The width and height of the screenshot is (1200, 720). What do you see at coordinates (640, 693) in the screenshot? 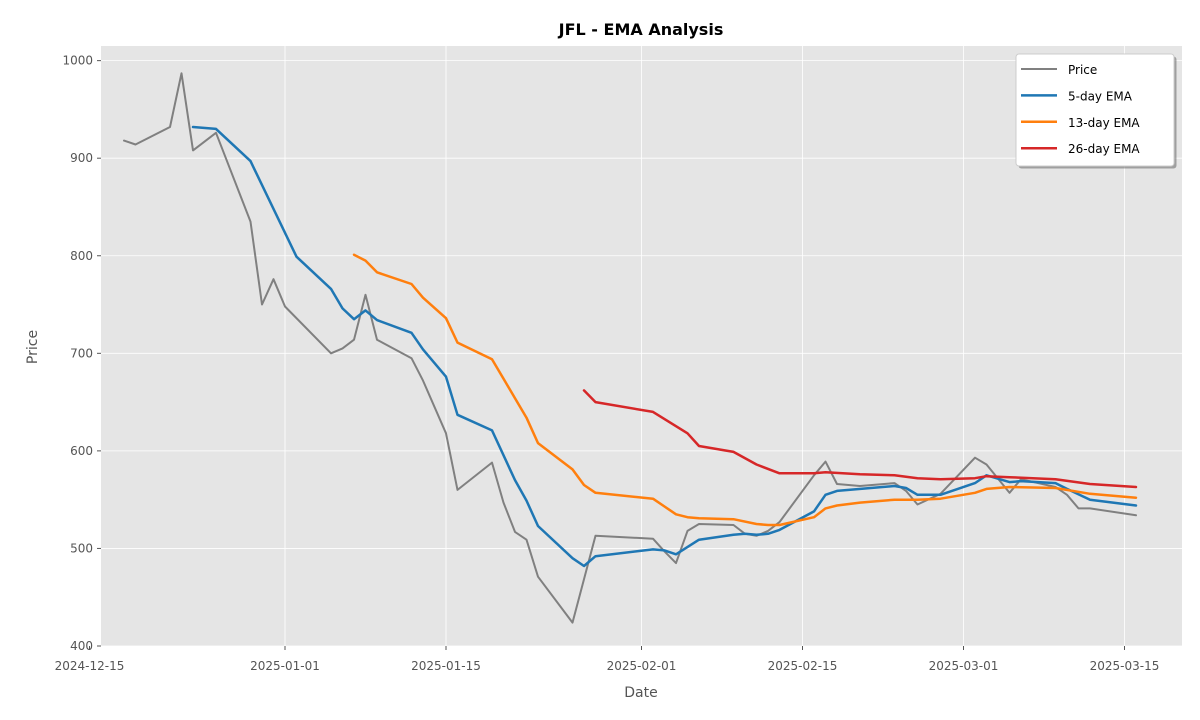
I see `x-axis-label: Date` at bounding box center [640, 693].